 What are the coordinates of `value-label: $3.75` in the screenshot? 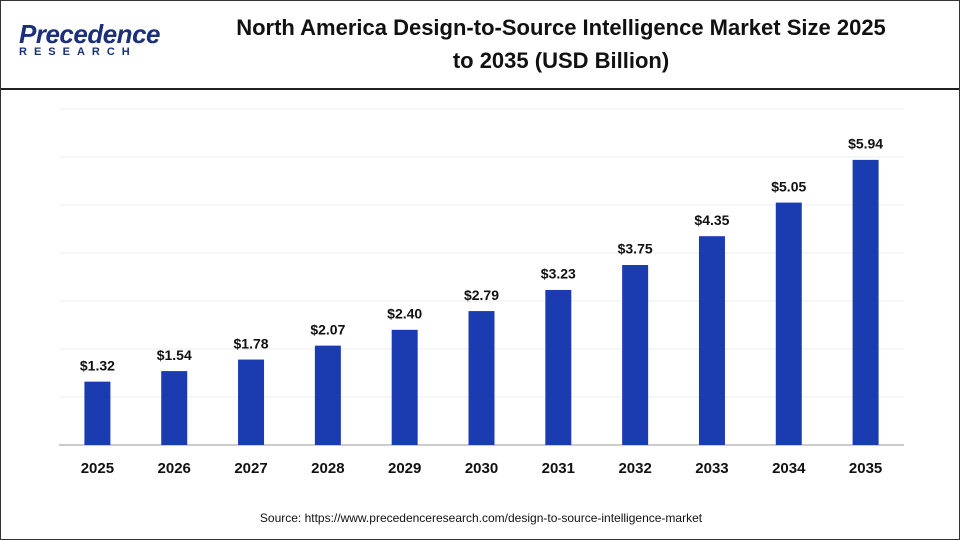 It's located at (635, 249).